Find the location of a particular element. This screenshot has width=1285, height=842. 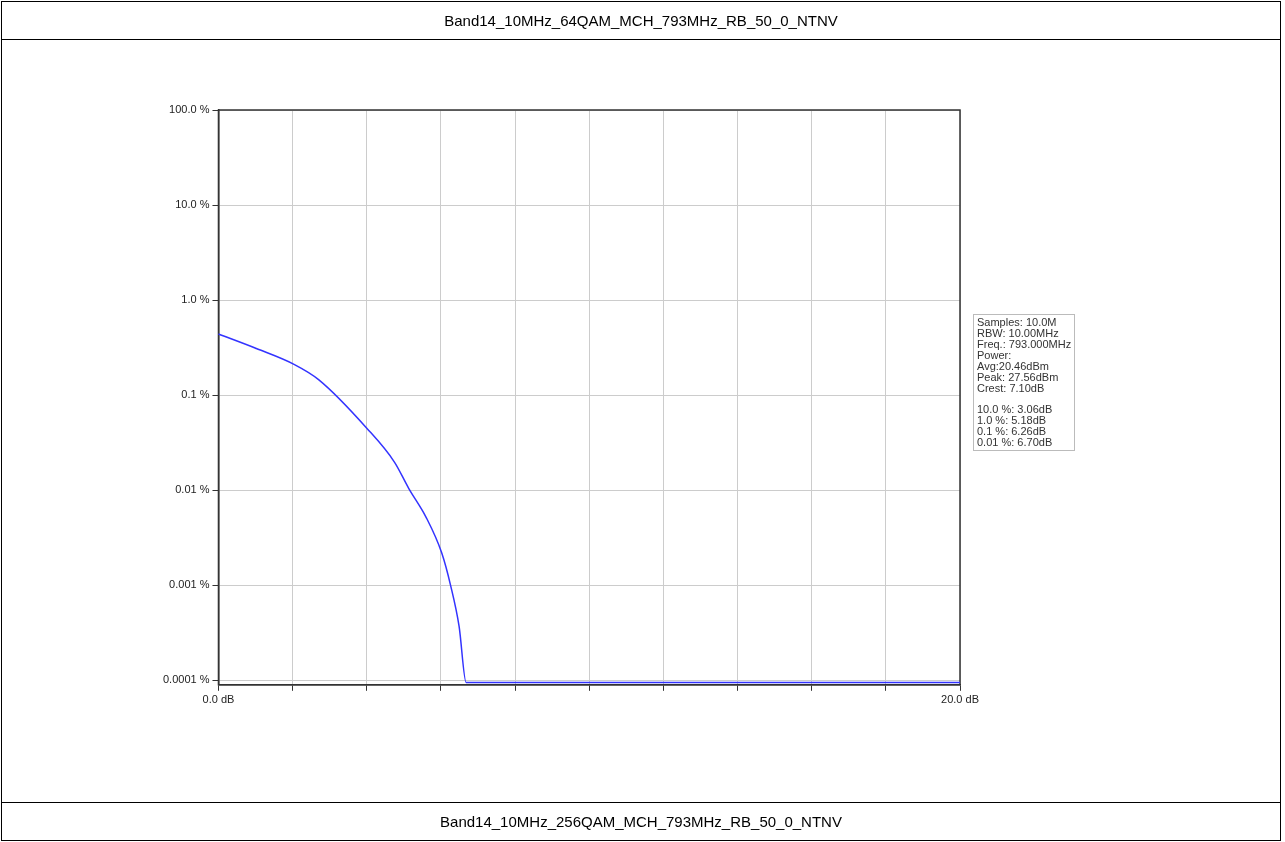

text: 0.01 %: 6.70dB is located at coordinates (1015, 442).